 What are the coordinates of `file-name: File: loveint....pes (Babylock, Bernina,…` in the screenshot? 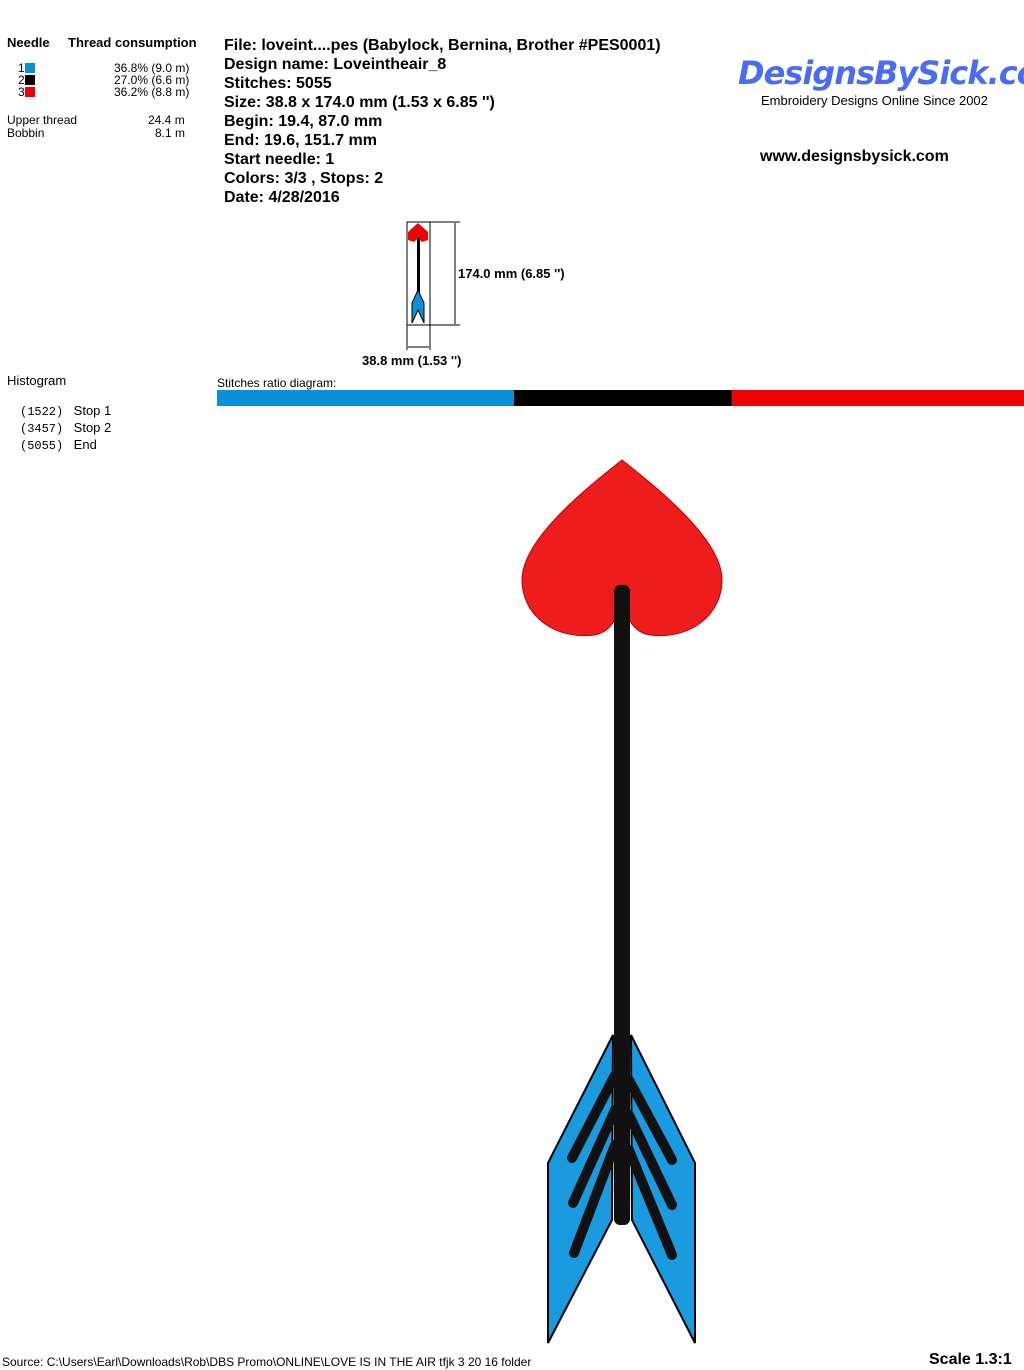 It's located at (442, 45).